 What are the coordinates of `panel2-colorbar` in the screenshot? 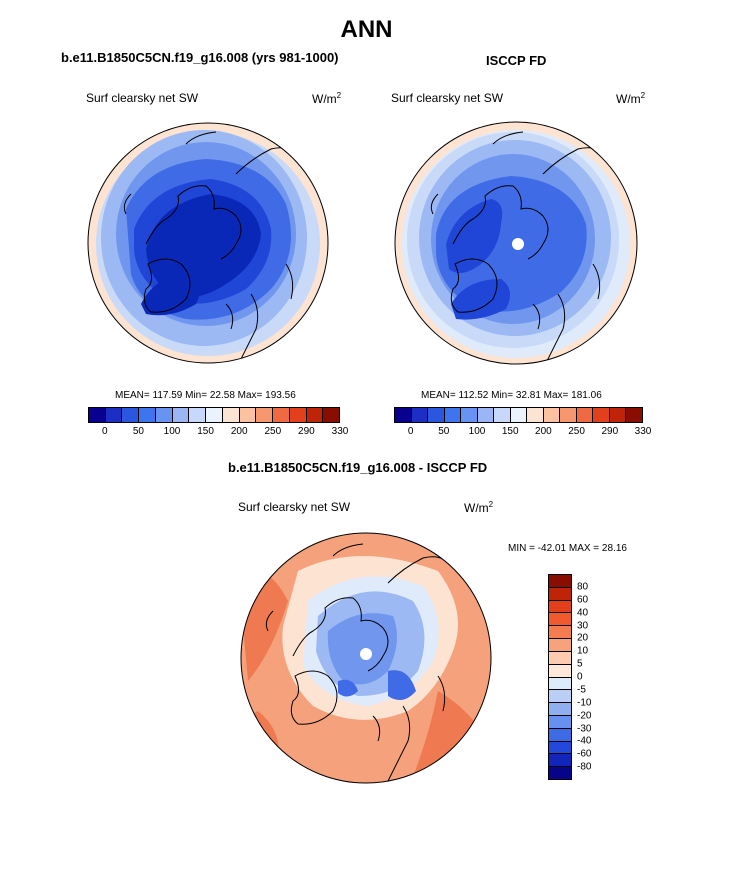 It's located at (518, 415).